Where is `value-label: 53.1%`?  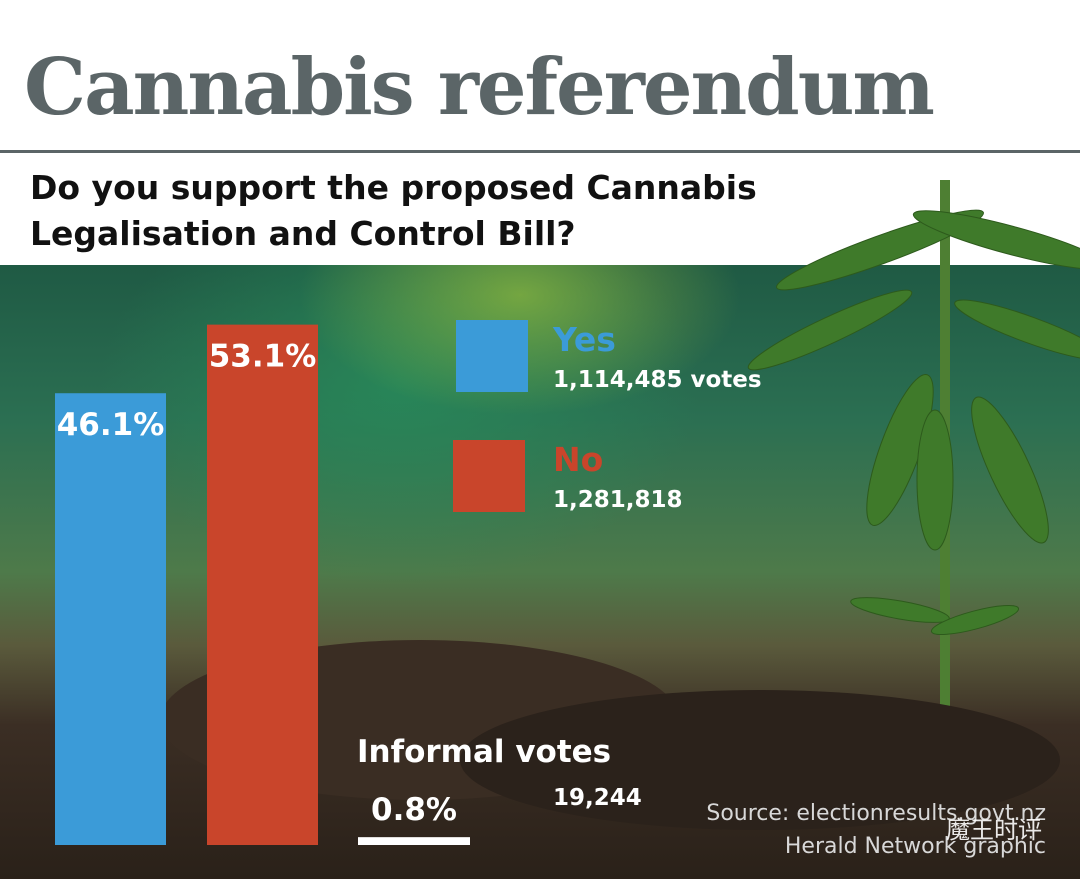
value-label: 53.1% is located at coordinates (263, 357).